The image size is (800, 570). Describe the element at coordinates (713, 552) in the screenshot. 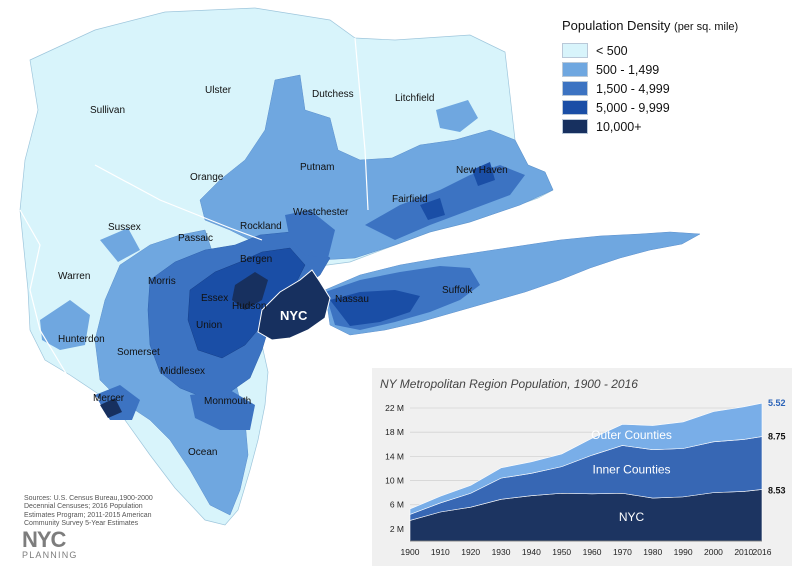

I see `x-tick-label: 2000` at that location.